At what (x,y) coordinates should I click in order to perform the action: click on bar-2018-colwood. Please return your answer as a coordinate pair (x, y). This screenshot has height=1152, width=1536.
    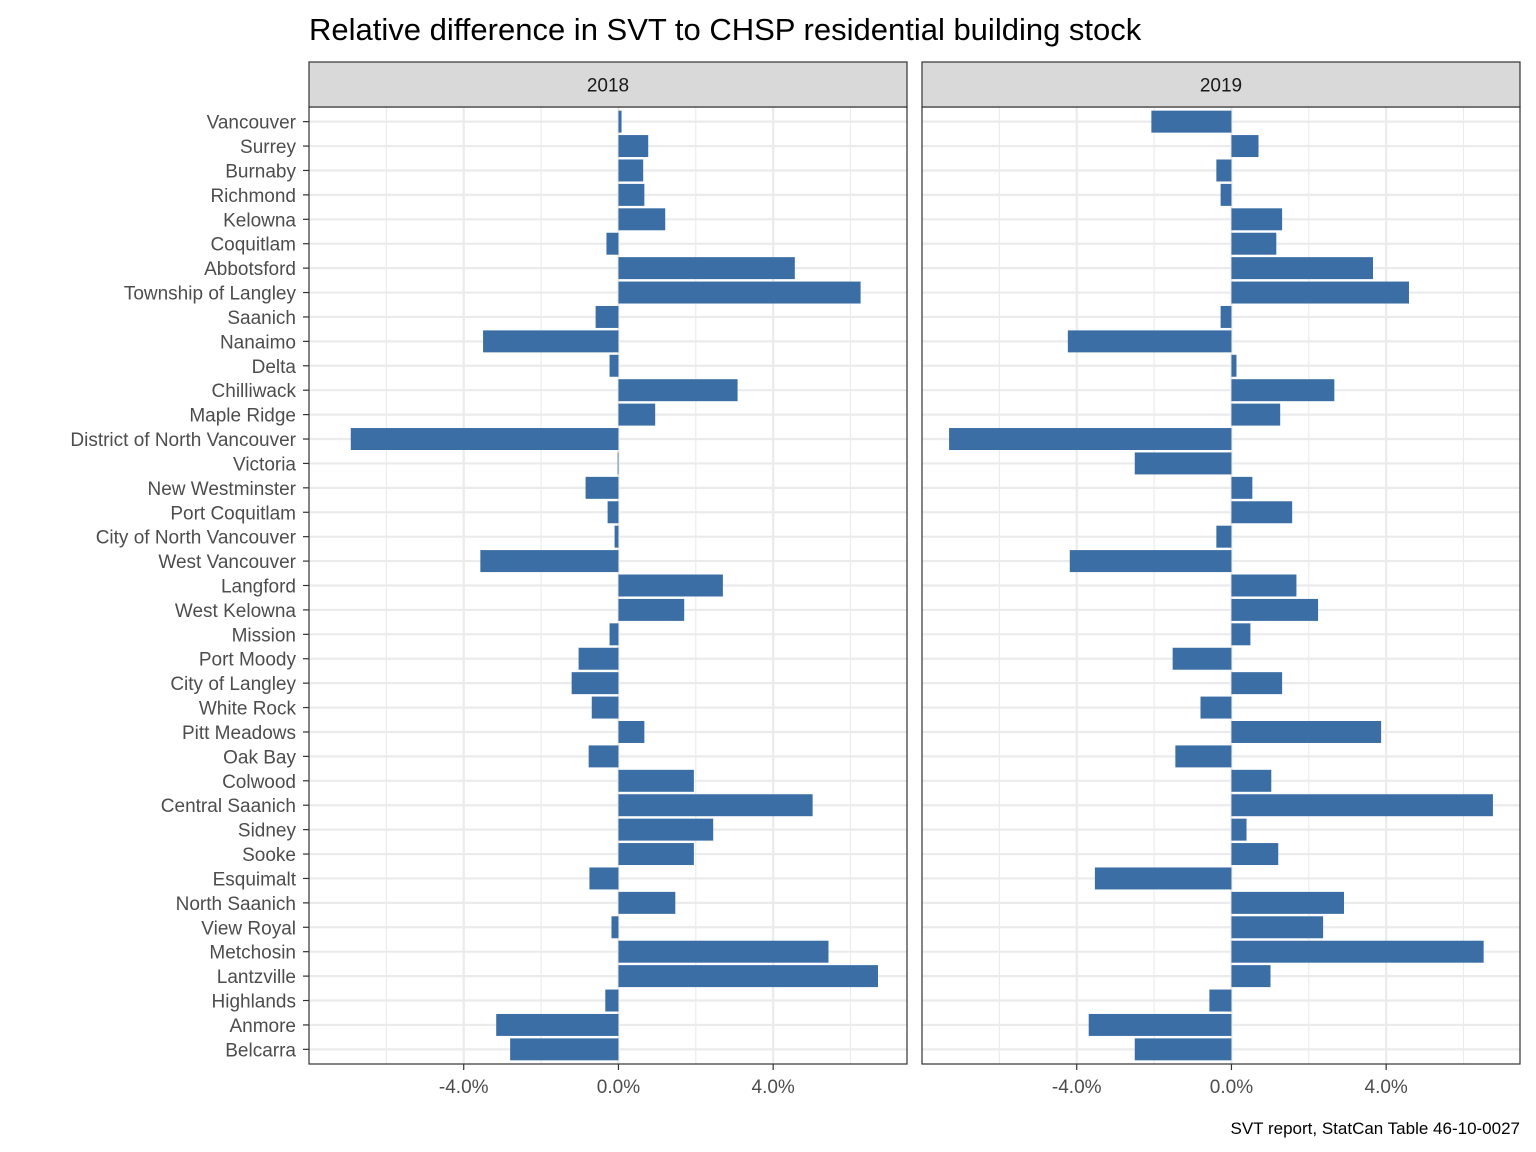
    Looking at the image, I should click on (656, 780).